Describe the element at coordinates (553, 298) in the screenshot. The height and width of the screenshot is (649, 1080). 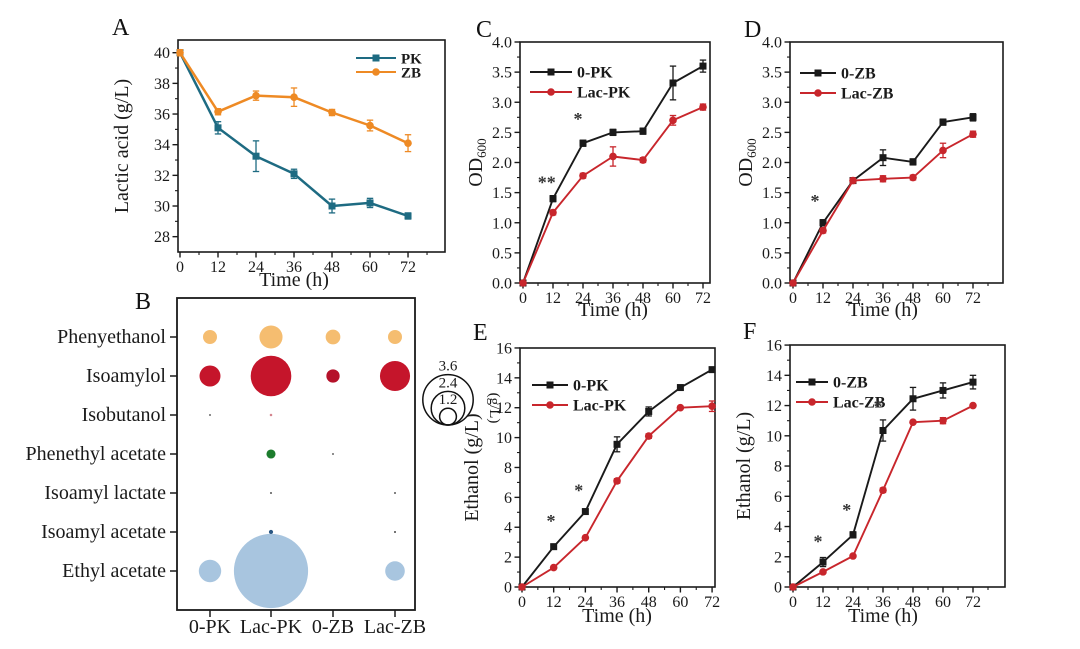
I see `x-tick-label: 12` at that location.